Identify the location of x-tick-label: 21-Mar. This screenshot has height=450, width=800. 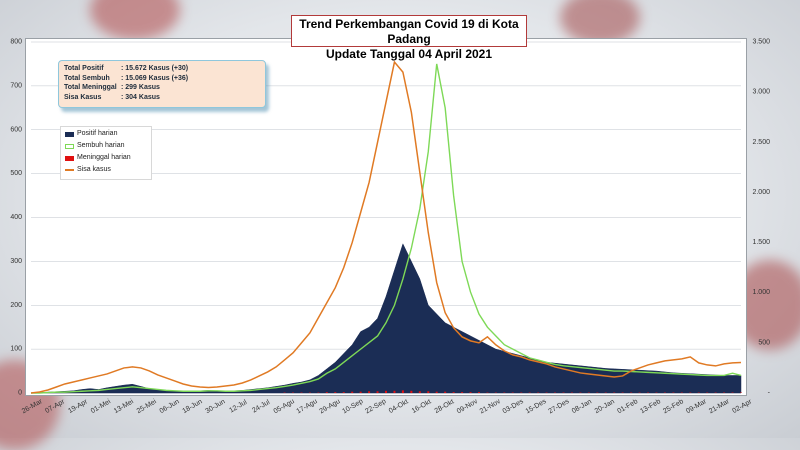
(719, 406).